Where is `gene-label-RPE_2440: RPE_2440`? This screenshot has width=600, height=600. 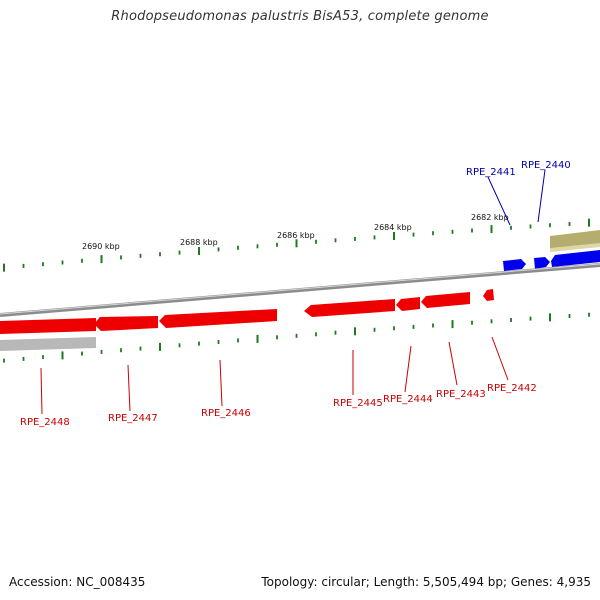 gene-label-RPE_2440: RPE_2440 is located at coordinates (546, 165).